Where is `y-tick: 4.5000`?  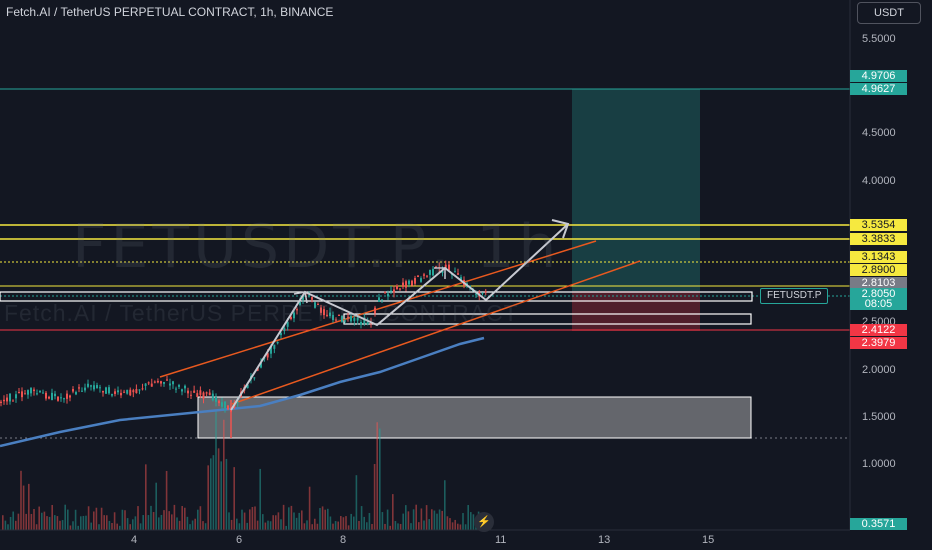 y-tick: 4.5000 is located at coordinates (879, 133).